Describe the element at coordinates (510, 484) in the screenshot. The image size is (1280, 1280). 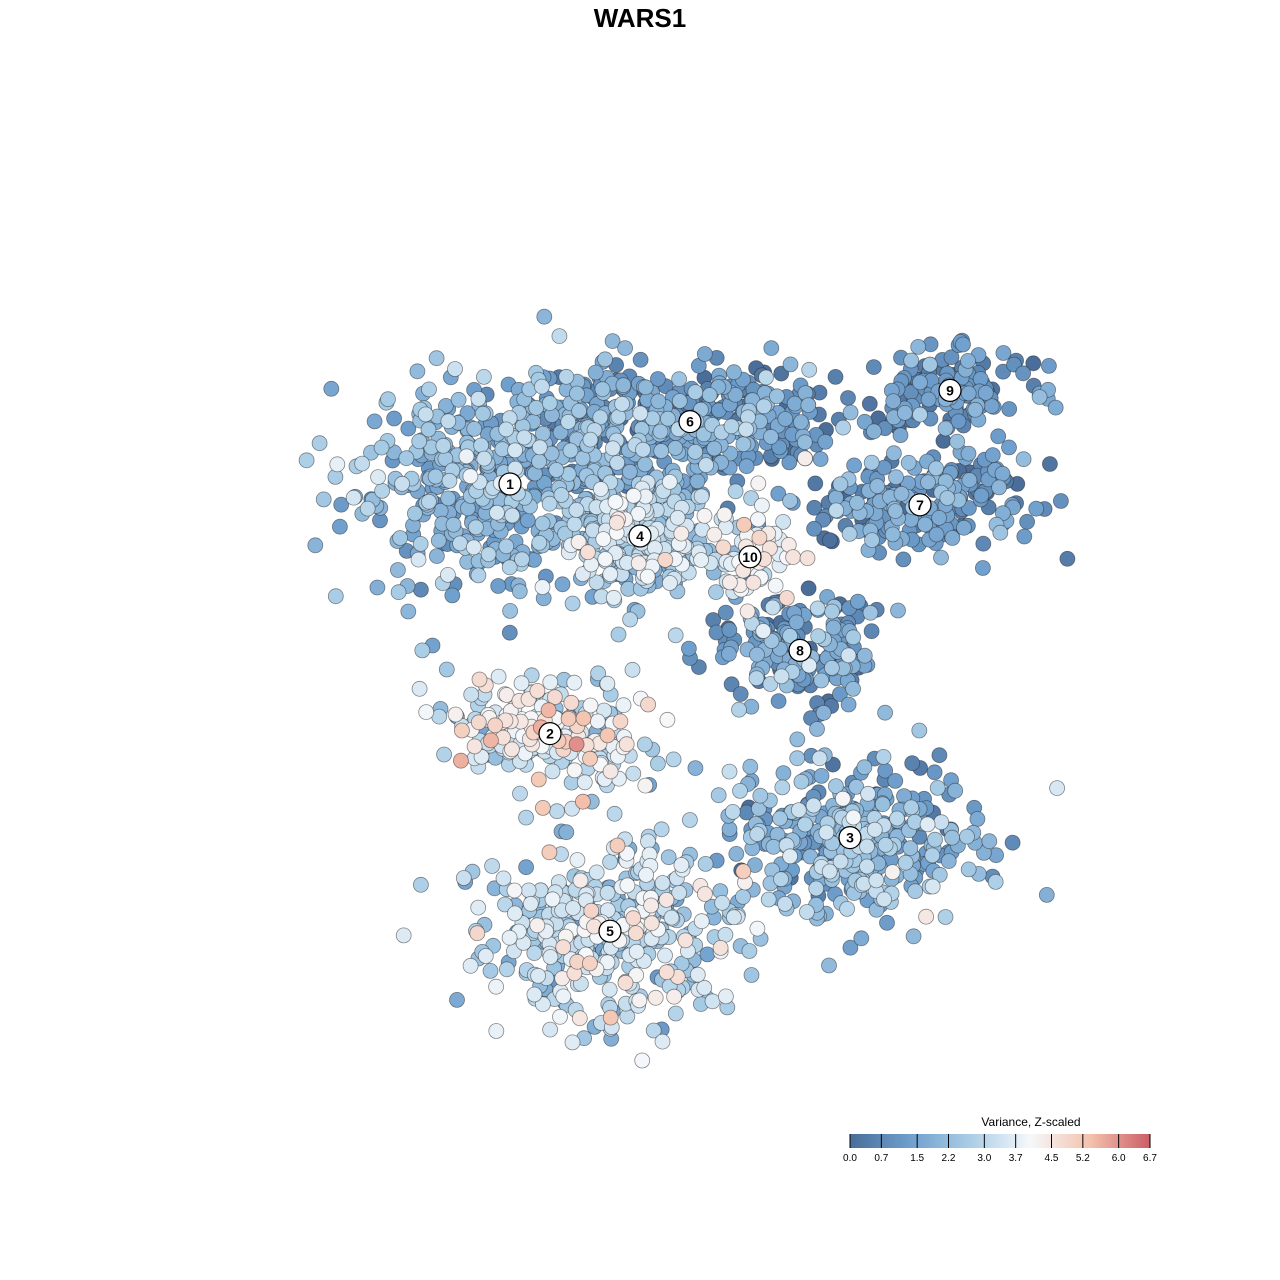
I see `cluster-label-badge` at that location.